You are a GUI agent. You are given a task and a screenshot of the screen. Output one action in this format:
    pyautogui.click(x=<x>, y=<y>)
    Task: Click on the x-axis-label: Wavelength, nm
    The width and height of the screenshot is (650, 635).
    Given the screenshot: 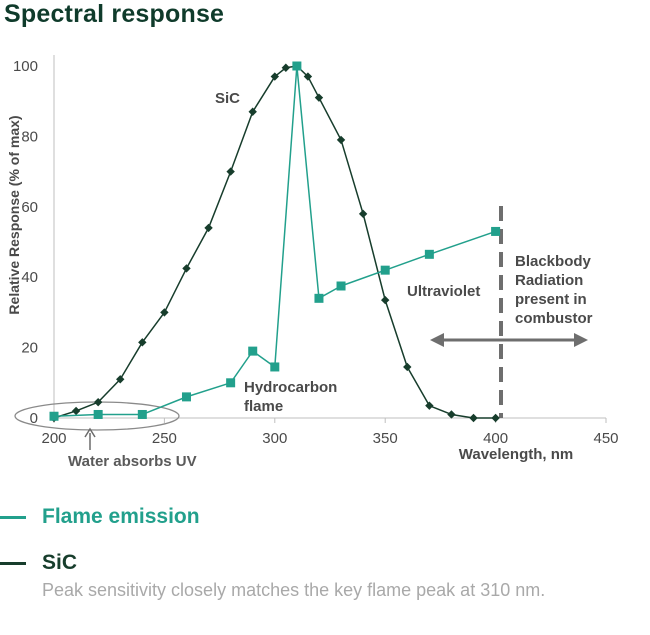 What is the action you would take?
    pyautogui.click(x=516, y=454)
    